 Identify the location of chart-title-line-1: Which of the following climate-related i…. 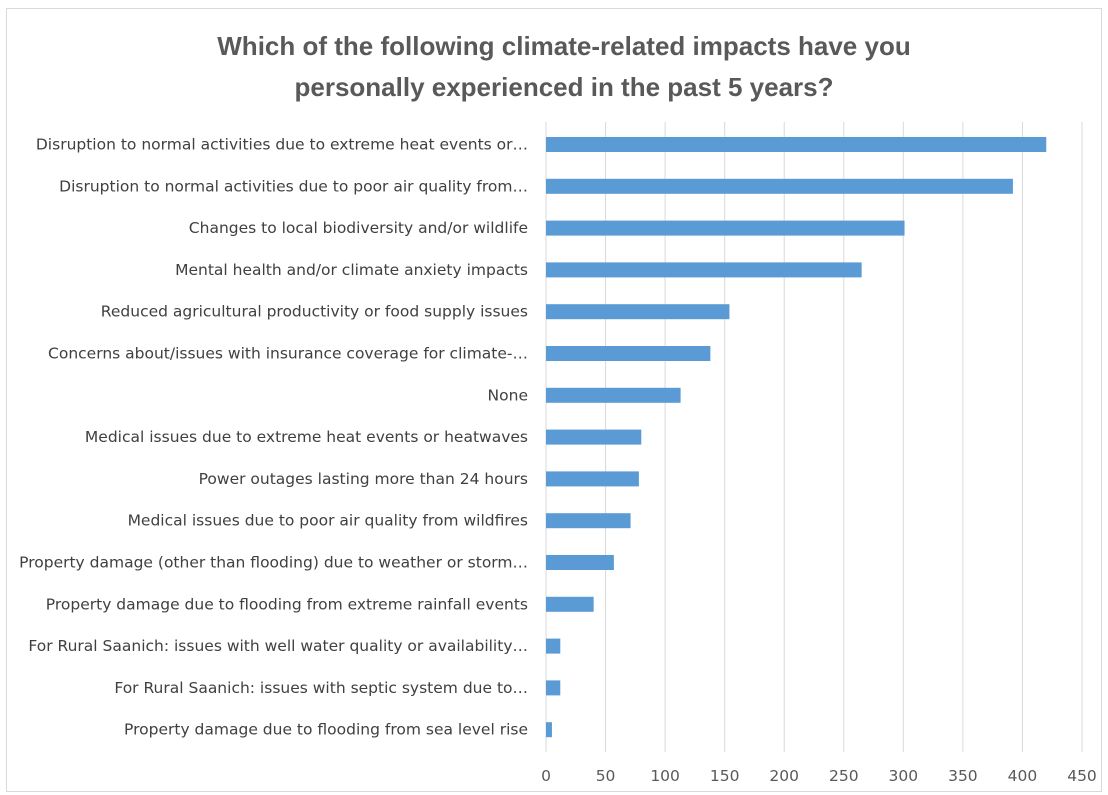
(564, 46).